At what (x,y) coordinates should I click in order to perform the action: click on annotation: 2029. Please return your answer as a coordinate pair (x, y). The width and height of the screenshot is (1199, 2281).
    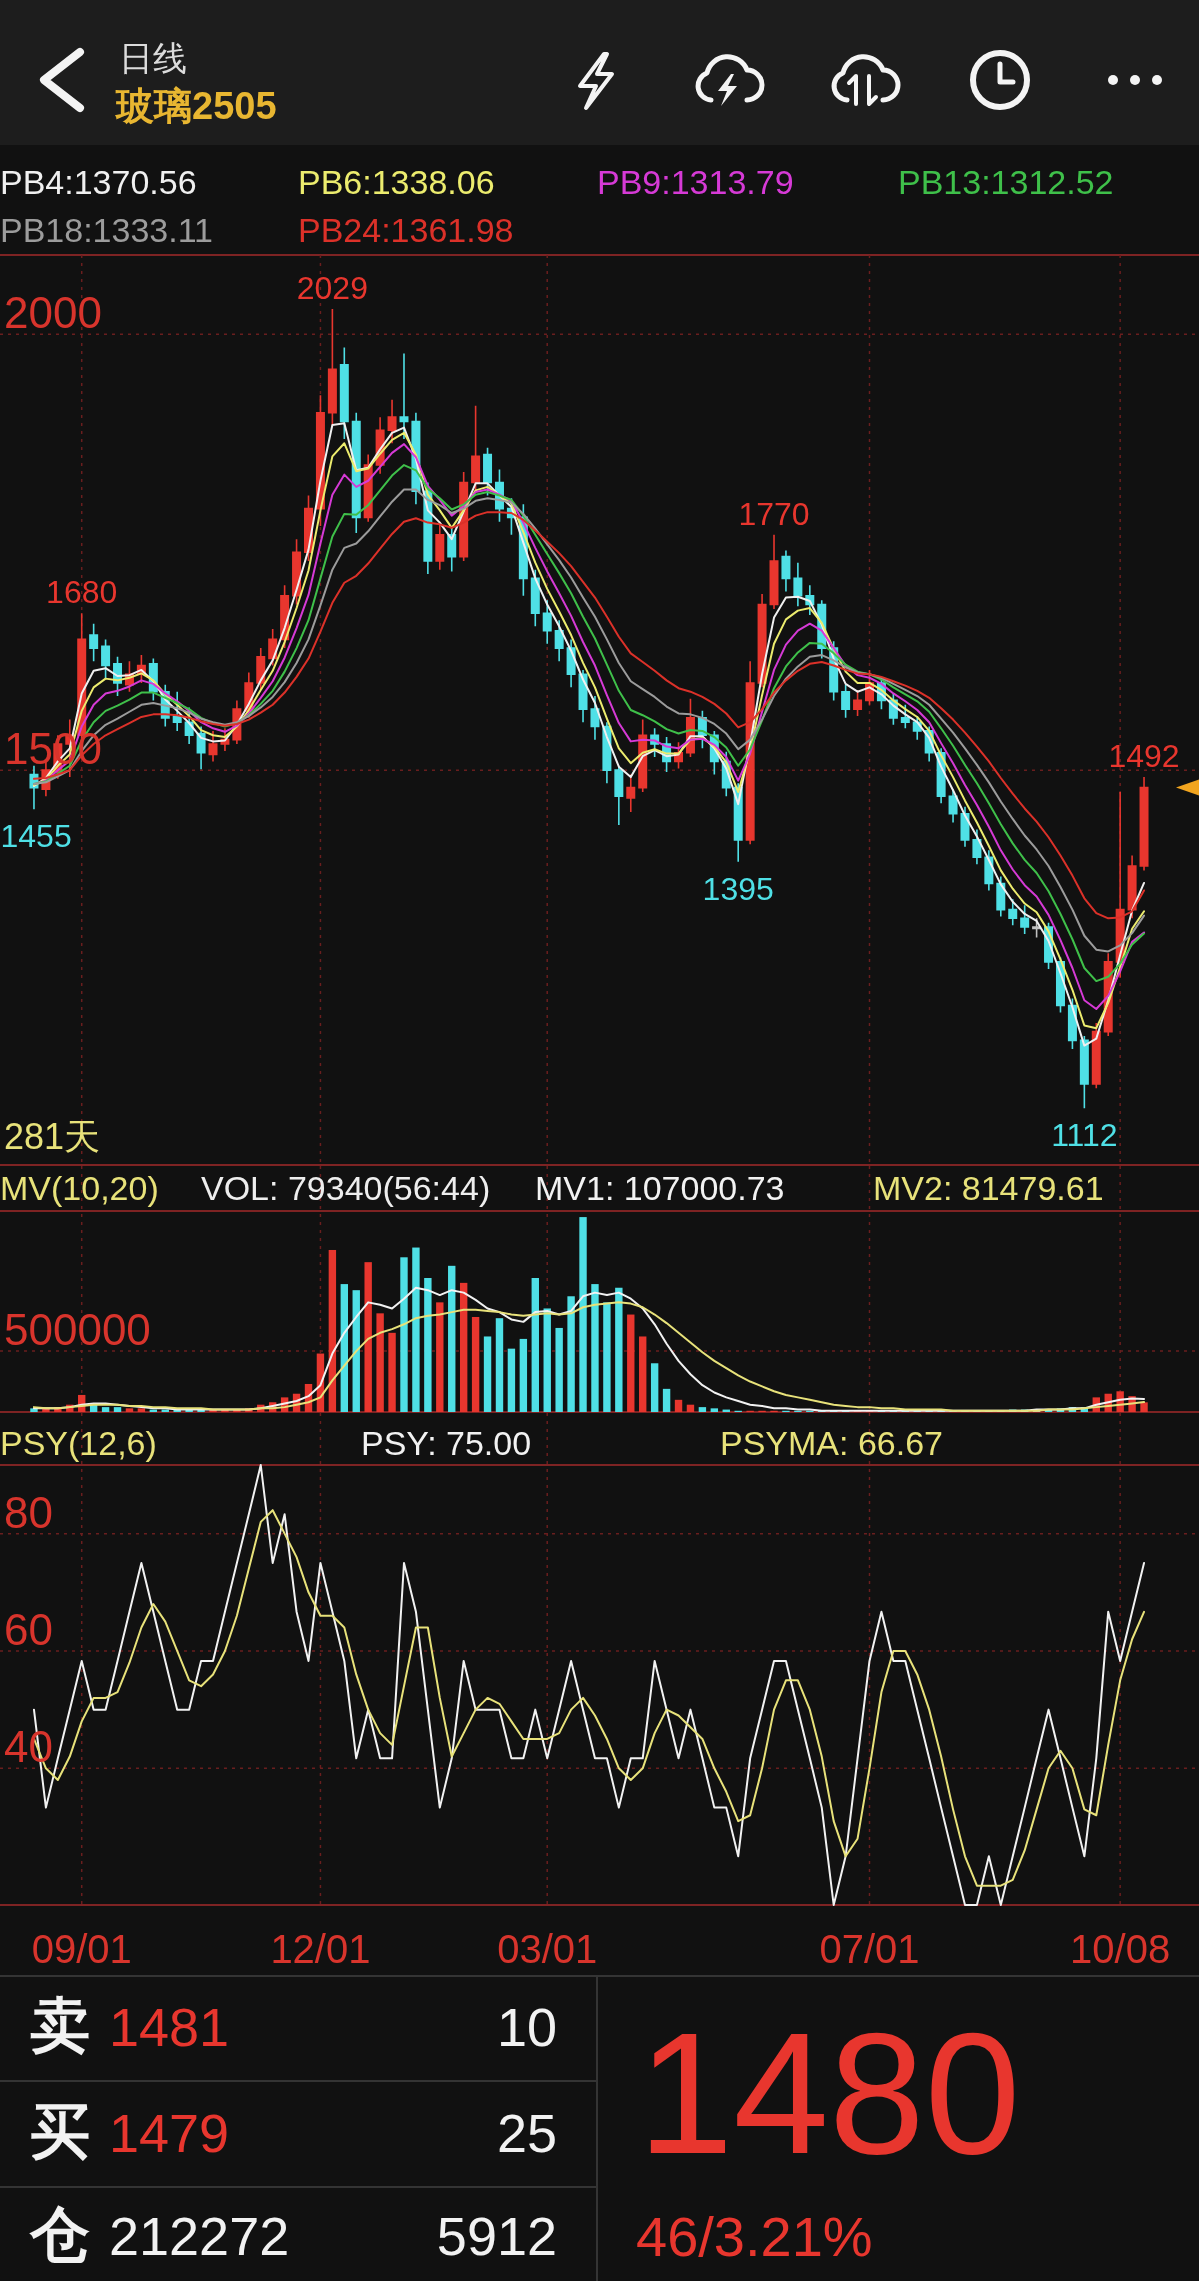
    Looking at the image, I should click on (332, 288).